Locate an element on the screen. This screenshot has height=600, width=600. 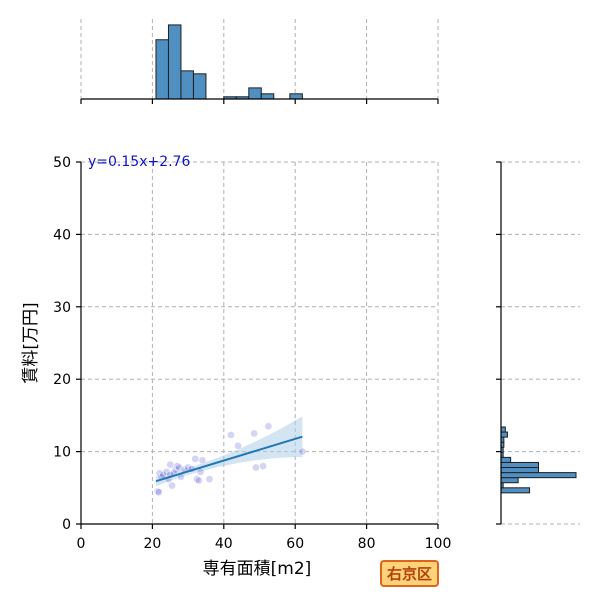
scatter-points is located at coordinates (230, 459).